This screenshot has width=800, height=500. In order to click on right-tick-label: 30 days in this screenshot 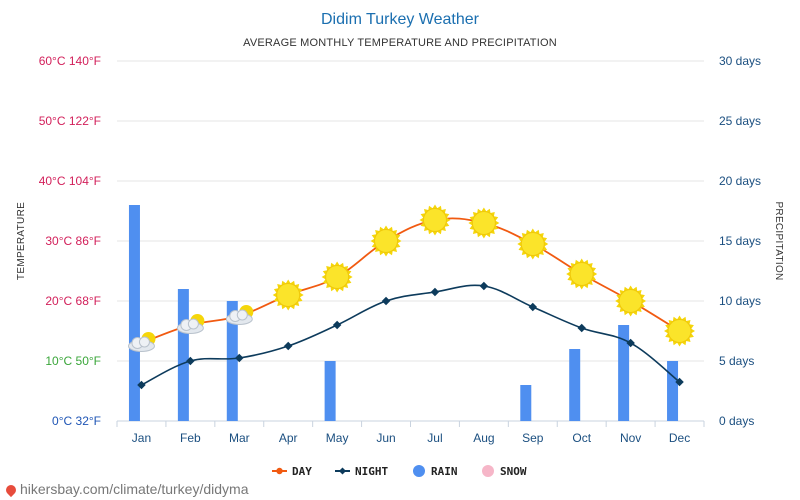, I will do `click(740, 61)`.